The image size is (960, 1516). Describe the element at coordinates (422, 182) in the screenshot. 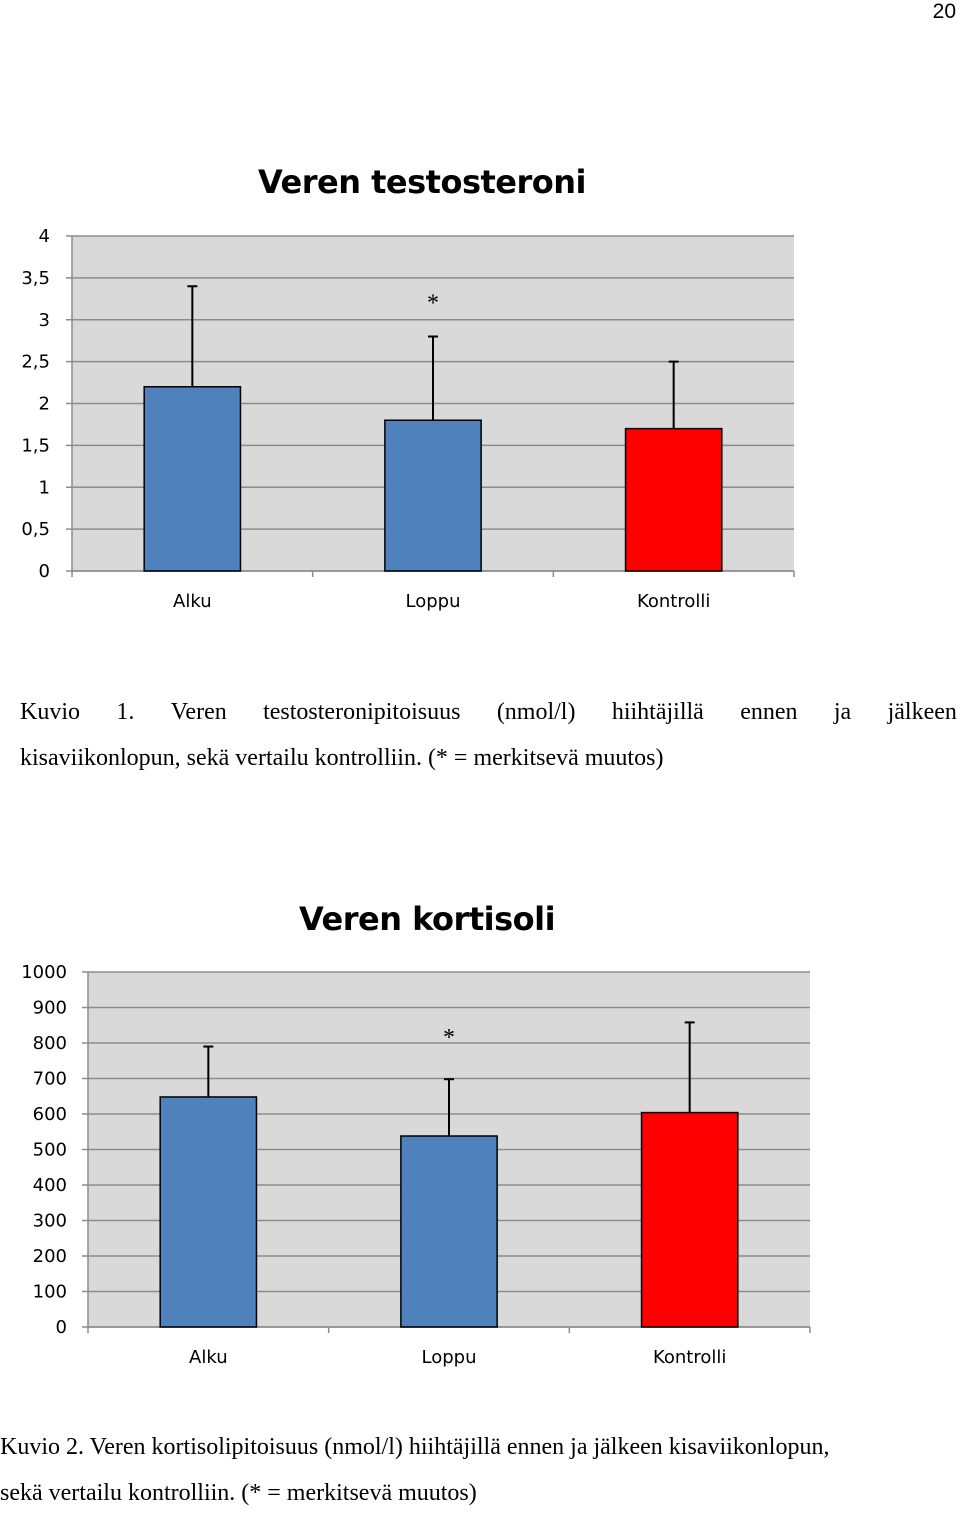

I see `chart-title-testosterone: Veren testosteroni` at that location.